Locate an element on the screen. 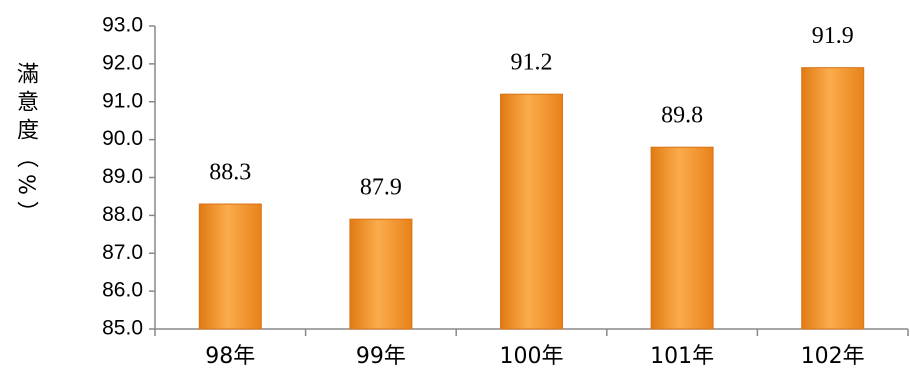 The image size is (910, 378). y-tick-label: 90.0 is located at coordinates (122, 138).